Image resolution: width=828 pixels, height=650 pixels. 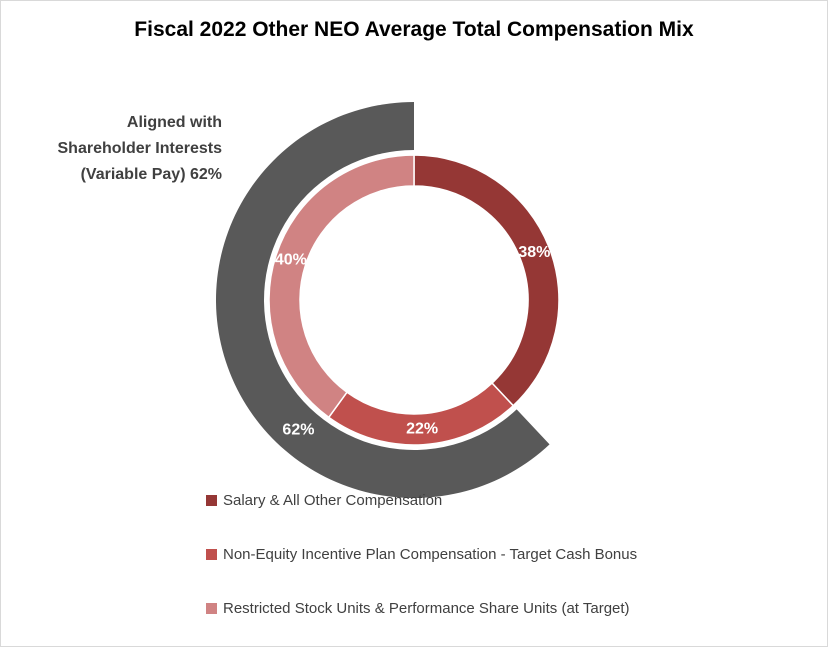 What do you see at coordinates (333, 500) in the screenshot?
I see `legend-label: Salary & All Other Compensation` at bounding box center [333, 500].